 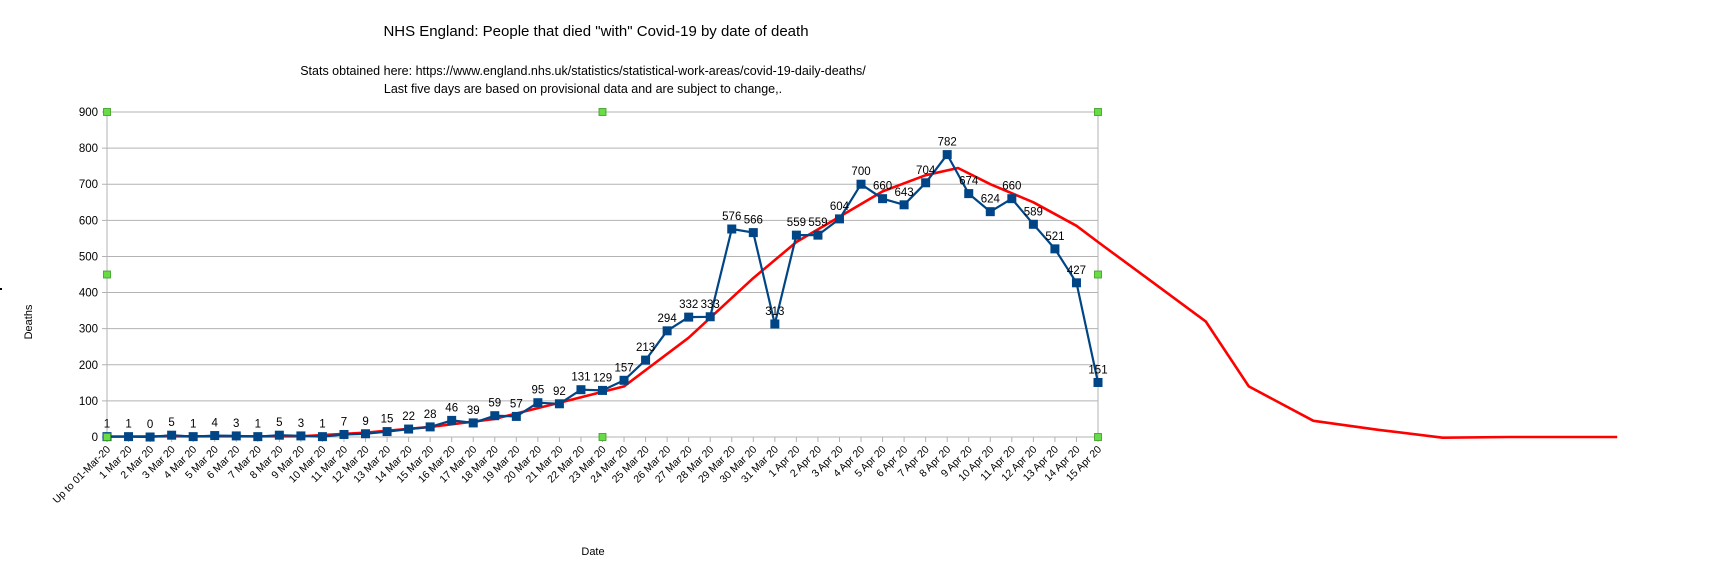 I want to click on data-label: 643, so click(x=904, y=193).